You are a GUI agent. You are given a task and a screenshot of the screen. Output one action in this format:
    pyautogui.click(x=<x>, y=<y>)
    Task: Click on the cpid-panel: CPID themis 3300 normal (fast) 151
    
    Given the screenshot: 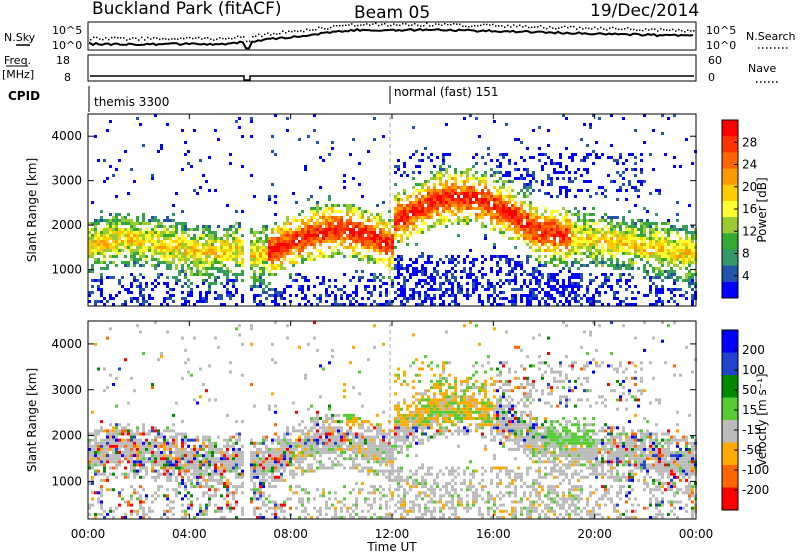 What is the action you would take?
    pyautogui.click(x=253, y=98)
    